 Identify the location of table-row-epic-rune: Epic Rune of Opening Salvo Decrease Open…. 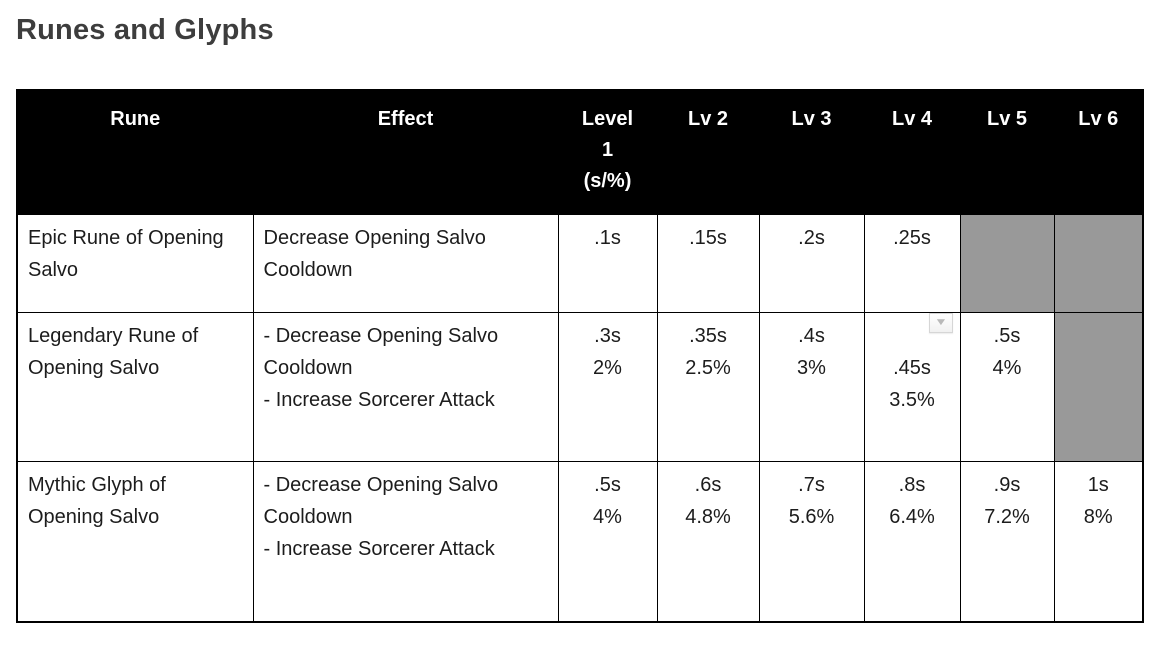
(580, 263).